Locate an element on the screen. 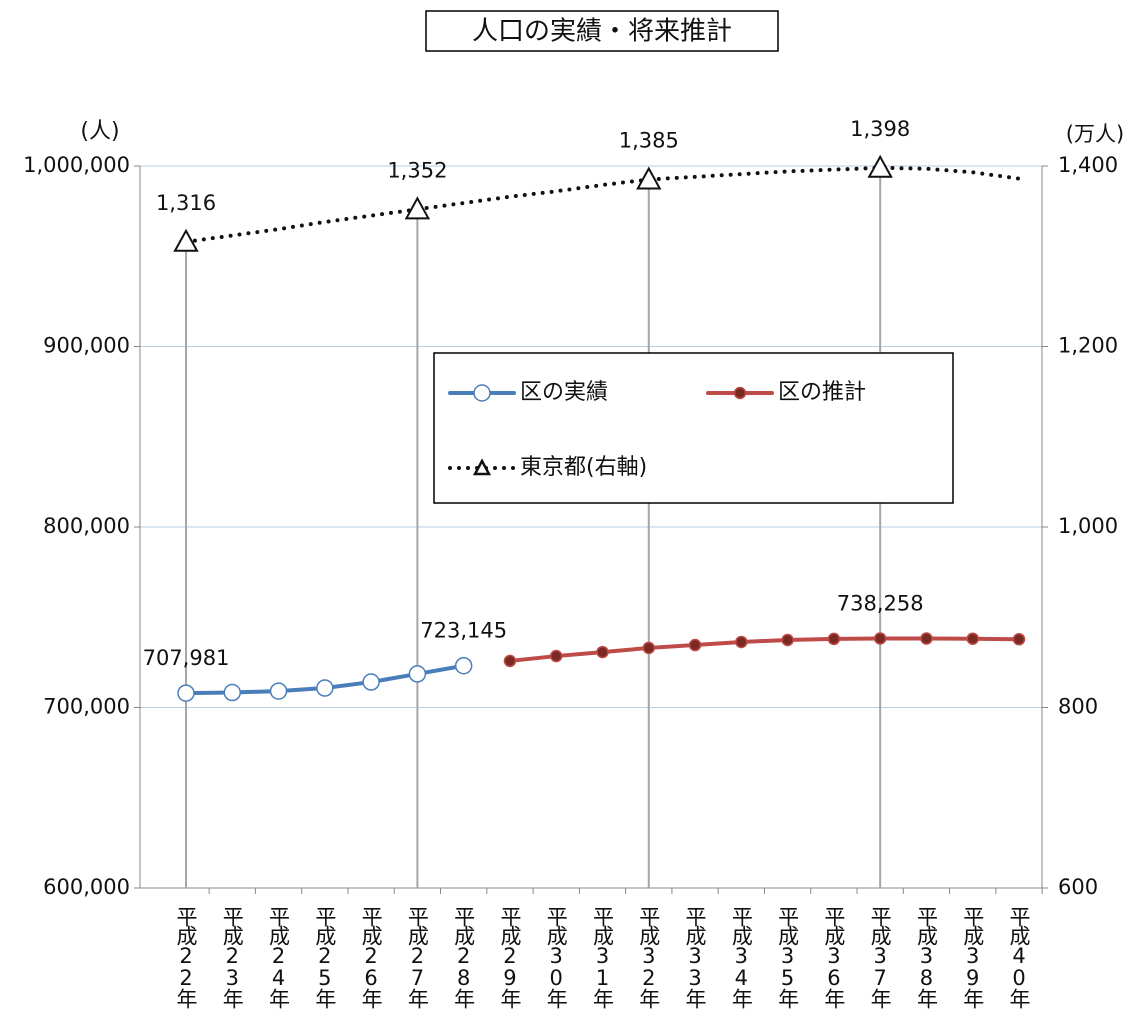 Image resolution: width=1141 pixels, height=1022 pixels. y-tick-label: 1,000,000 is located at coordinates (76, 165).